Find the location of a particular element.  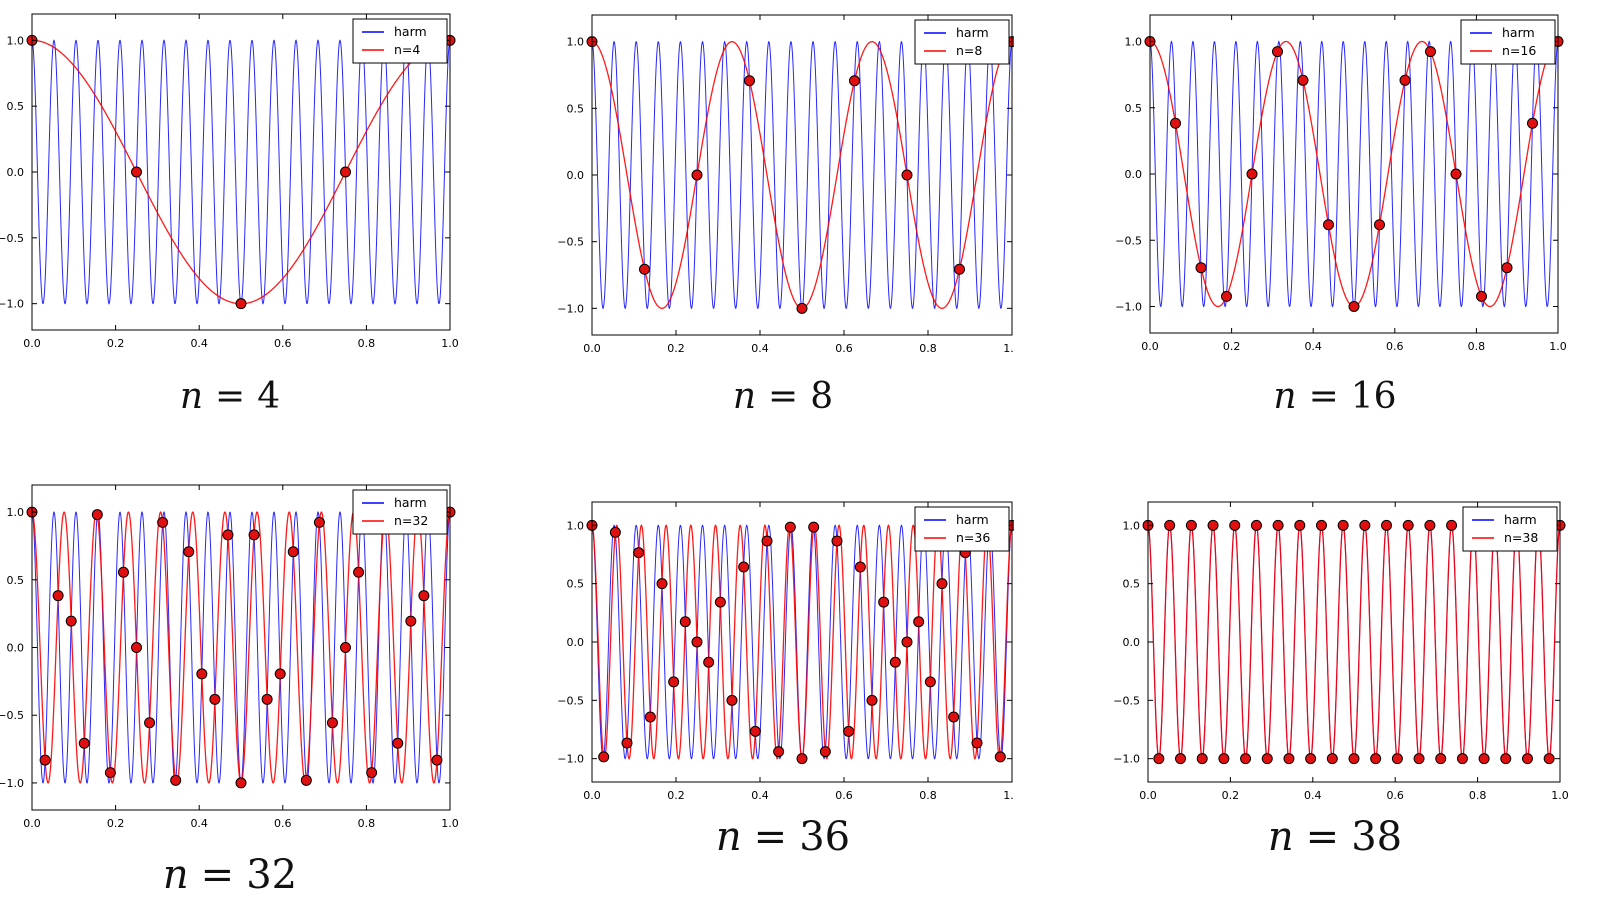

x-tick-label: 0.6 is located at coordinates (844, 348).